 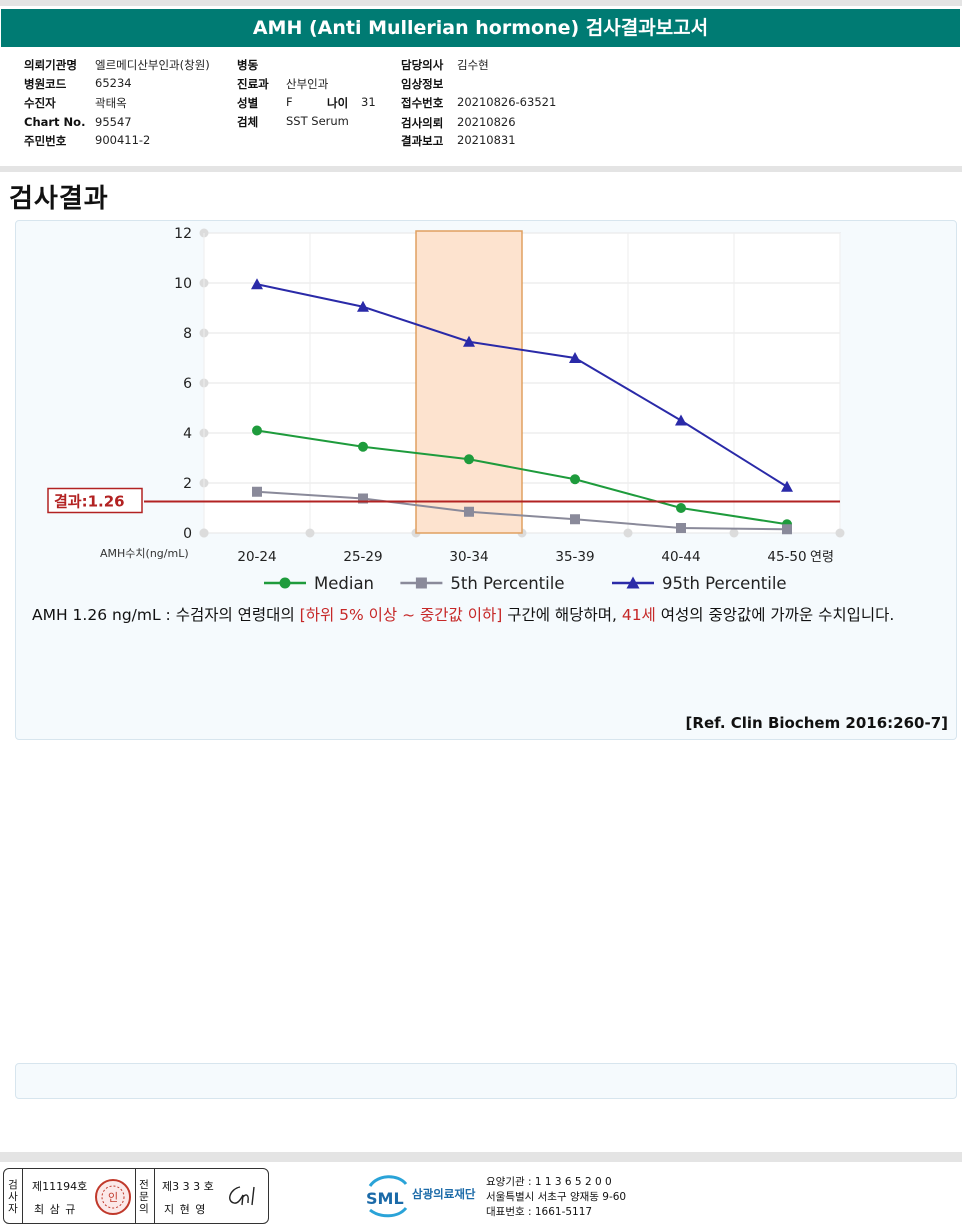 I want to click on reference-citation: [Ref. Clin Biochem 2016:260-7], so click(x=816, y=723).